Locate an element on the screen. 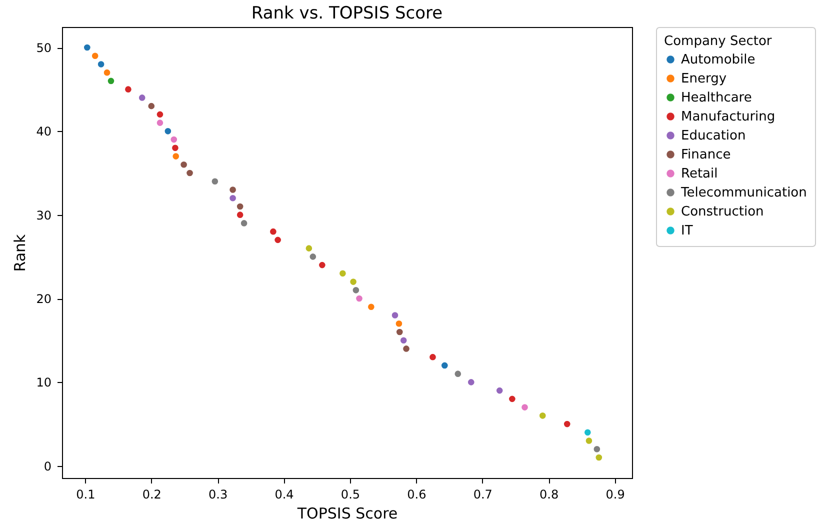  legend-label: Manufacturing is located at coordinates (728, 117).